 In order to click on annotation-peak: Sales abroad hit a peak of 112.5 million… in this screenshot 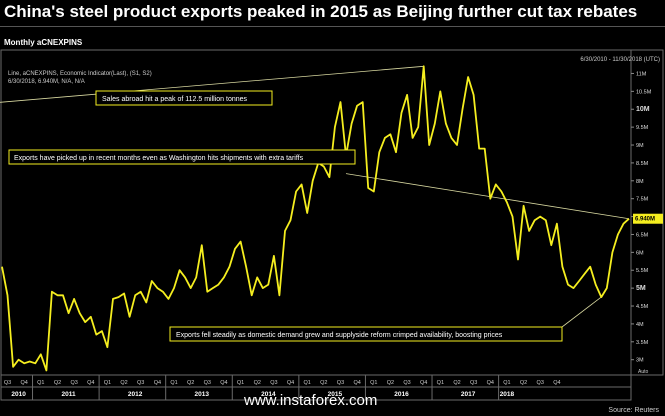, I will do `click(184, 98)`.